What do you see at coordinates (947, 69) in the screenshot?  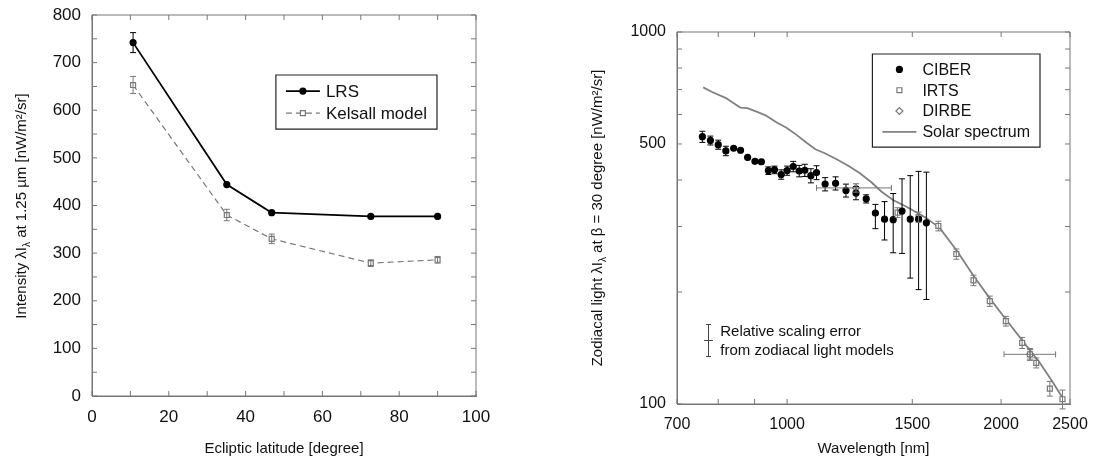 I see `legend-label: CIBER` at bounding box center [947, 69].